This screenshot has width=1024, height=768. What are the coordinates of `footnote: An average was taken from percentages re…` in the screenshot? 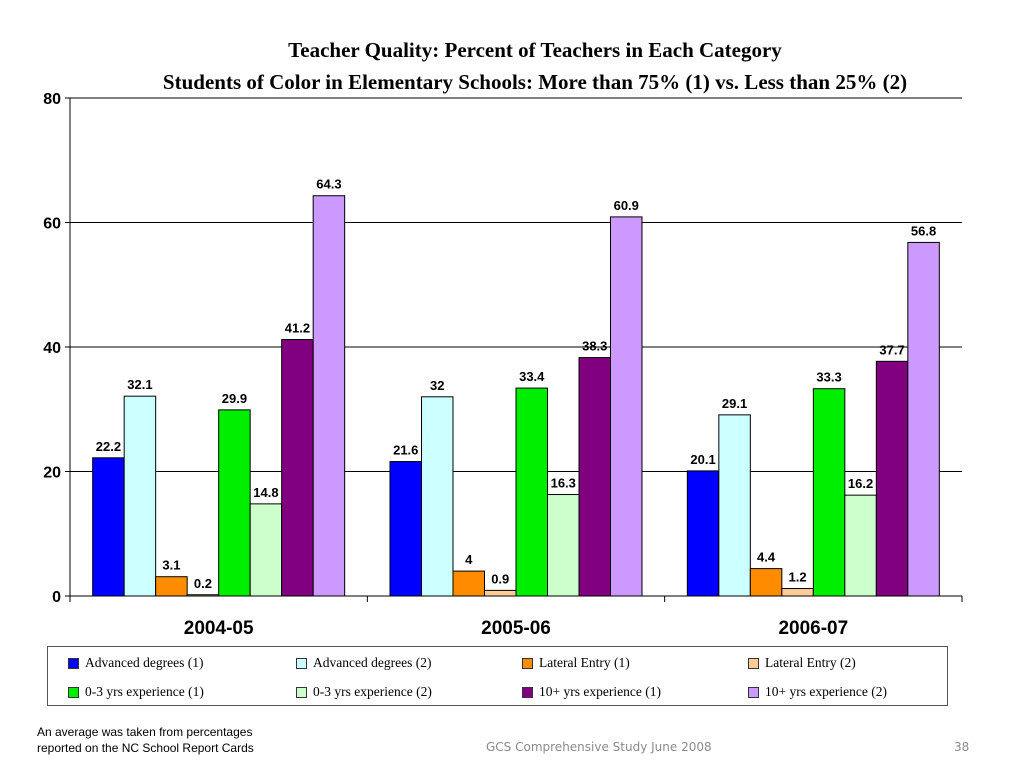 It's located at (145, 740).